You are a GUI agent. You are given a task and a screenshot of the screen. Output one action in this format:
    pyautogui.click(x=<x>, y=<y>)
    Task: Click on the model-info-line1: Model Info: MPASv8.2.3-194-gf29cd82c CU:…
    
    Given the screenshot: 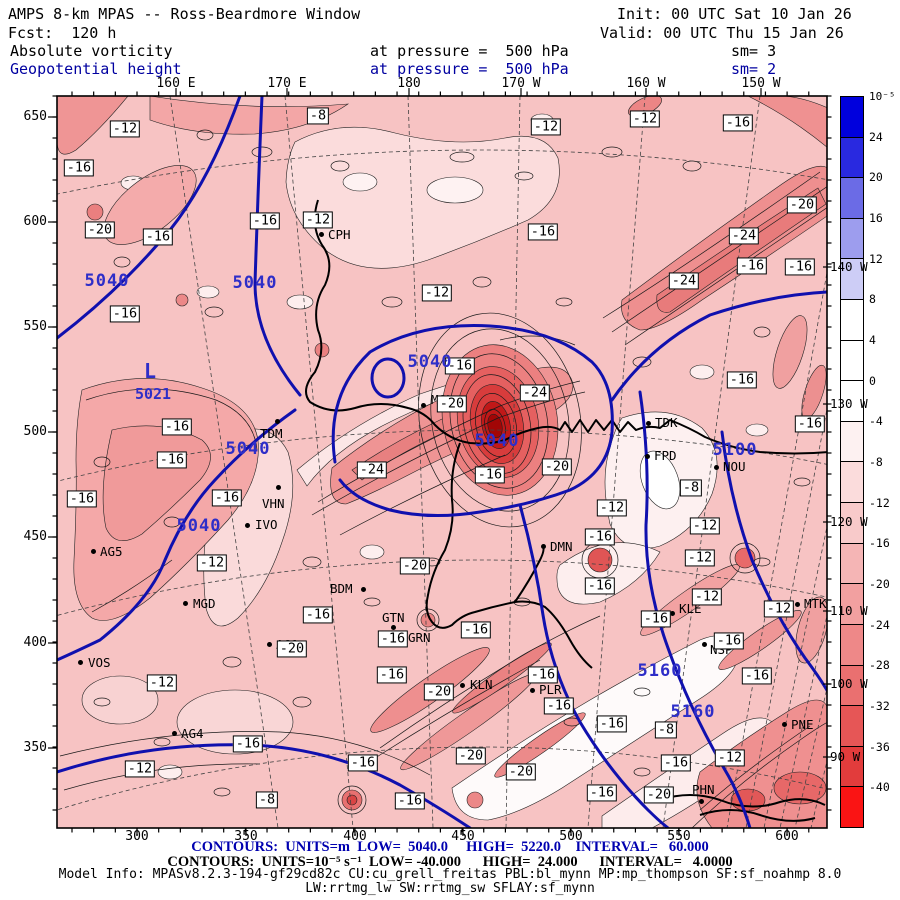 What is the action you would take?
    pyautogui.click(x=450, y=874)
    